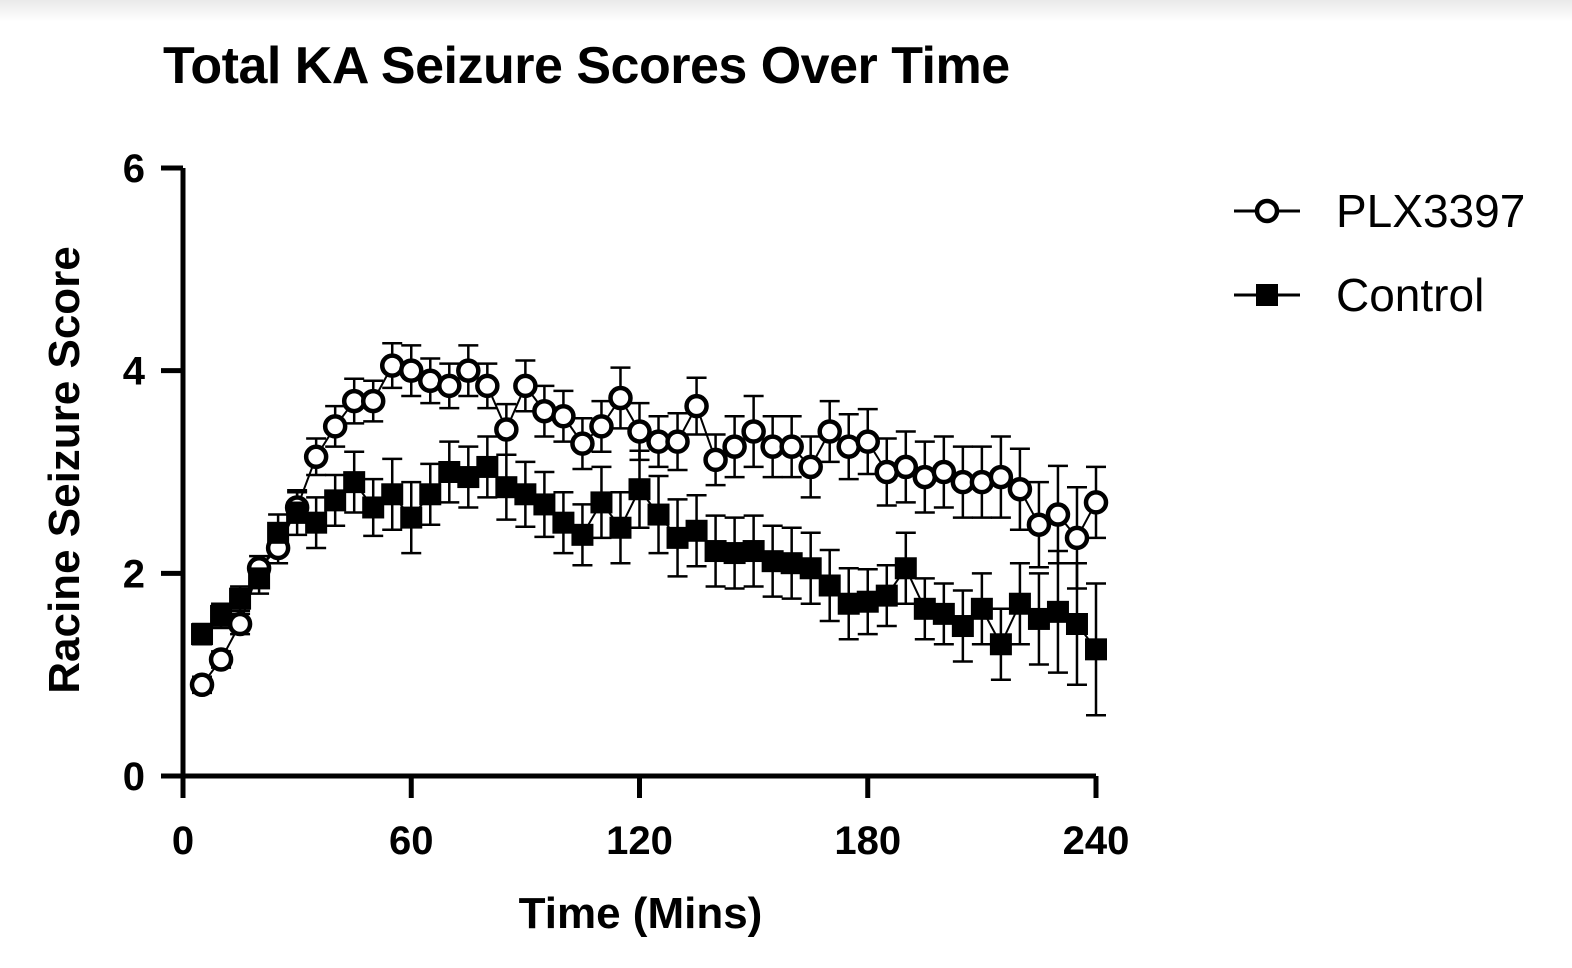 Image resolution: width=1572 pixels, height=968 pixels. I want to click on x-tick-label: 60, so click(411, 841).